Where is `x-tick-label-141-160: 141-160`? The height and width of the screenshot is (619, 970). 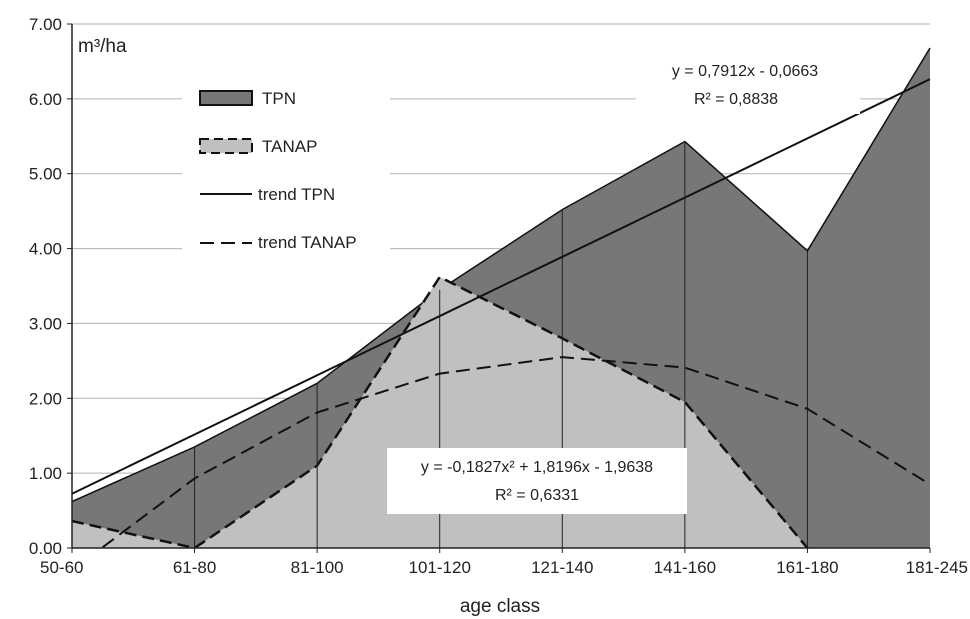 x-tick-label-141-160: 141-160 is located at coordinates (685, 567).